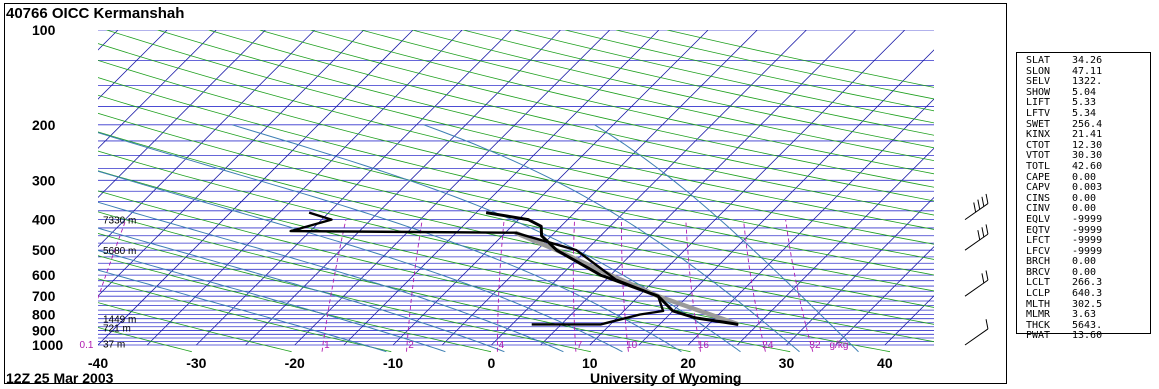 This screenshot has width=1159, height=389. What do you see at coordinates (1038, 103) in the screenshot?
I see `index-key: LIFT` at bounding box center [1038, 103].